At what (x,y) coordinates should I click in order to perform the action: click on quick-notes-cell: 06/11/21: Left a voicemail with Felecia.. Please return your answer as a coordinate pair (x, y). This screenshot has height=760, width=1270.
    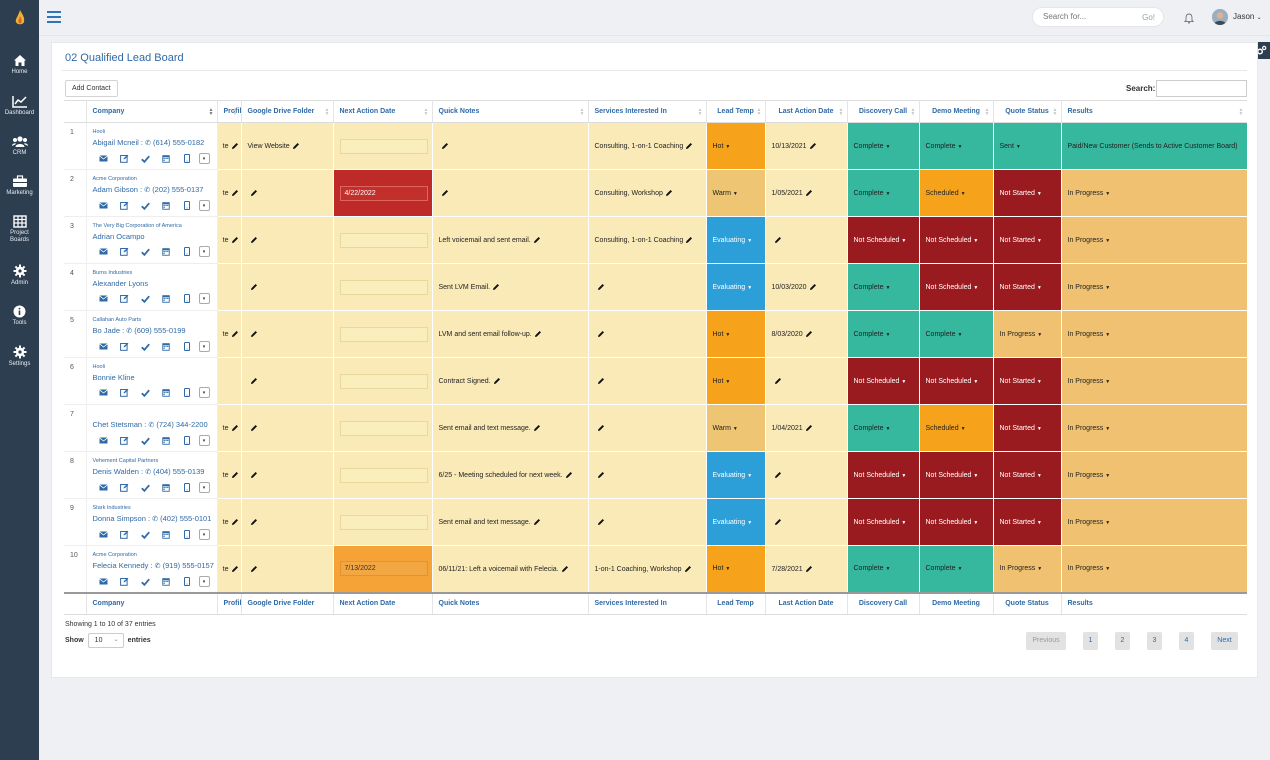
    Looking at the image, I should click on (510, 569).